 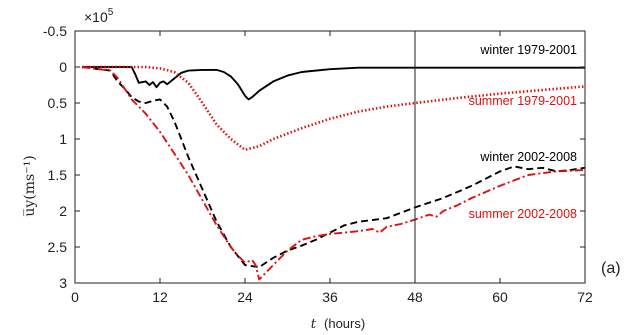 I want to click on y-tick-label: -0.5, so click(x=55, y=31).